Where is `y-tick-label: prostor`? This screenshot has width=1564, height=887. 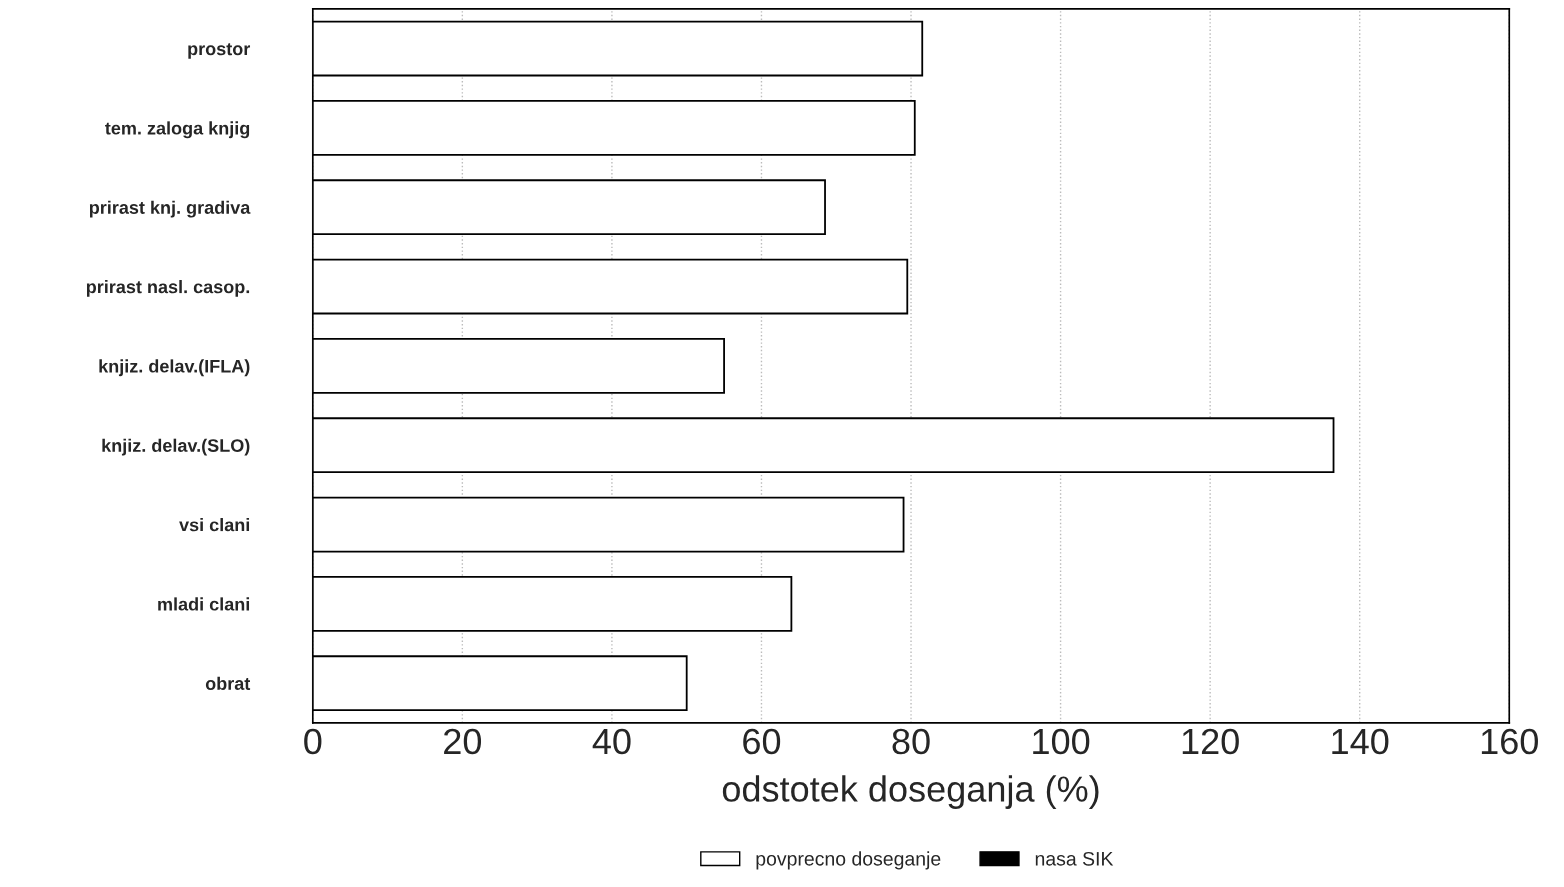
y-tick-label: prostor is located at coordinates (219, 51).